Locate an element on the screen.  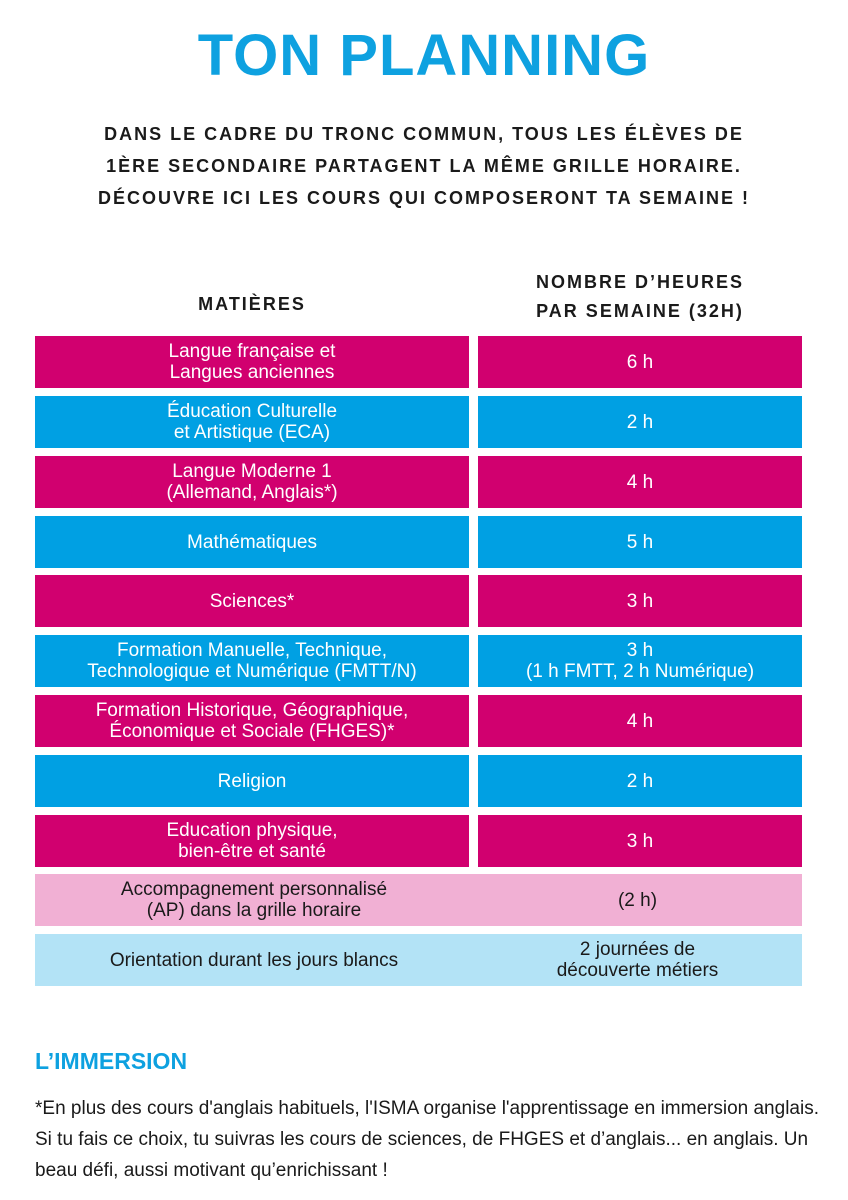
subjects-header: MATIÈRES is located at coordinates (252, 304).